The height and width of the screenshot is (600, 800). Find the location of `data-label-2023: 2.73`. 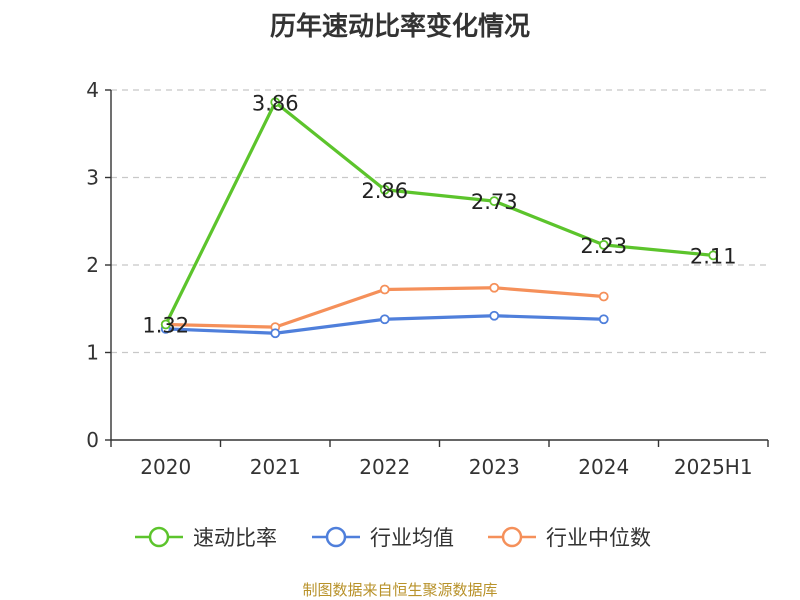

data-label-2023: 2.73 is located at coordinates (494, 202).